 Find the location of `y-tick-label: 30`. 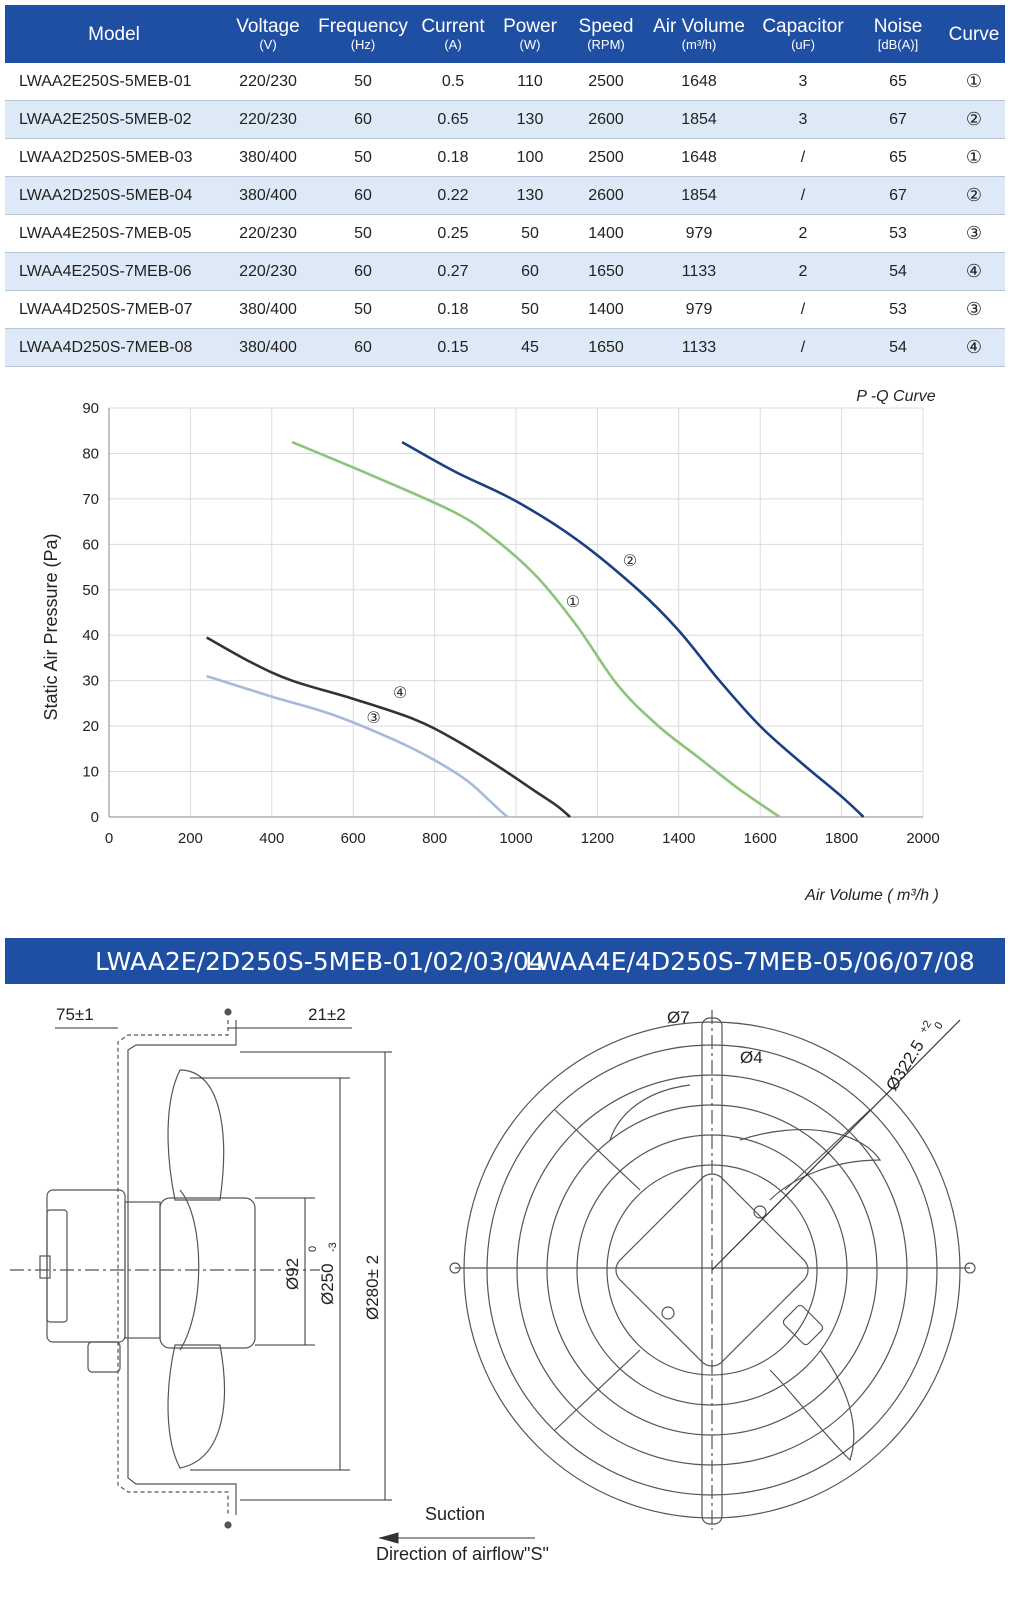

y-tick-label: 30 is located at coordinates (90, 681).